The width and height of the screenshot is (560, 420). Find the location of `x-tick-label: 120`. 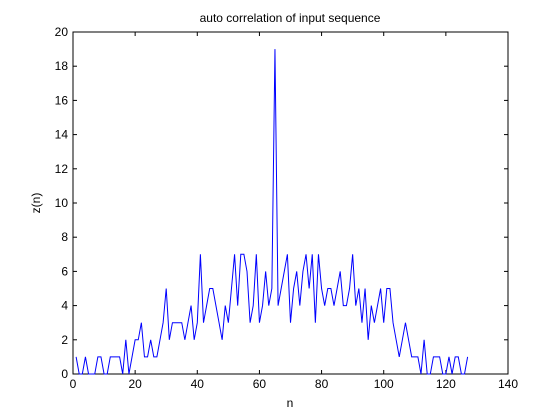

x-tick-label: 120 is located at coordinates (446, 384).